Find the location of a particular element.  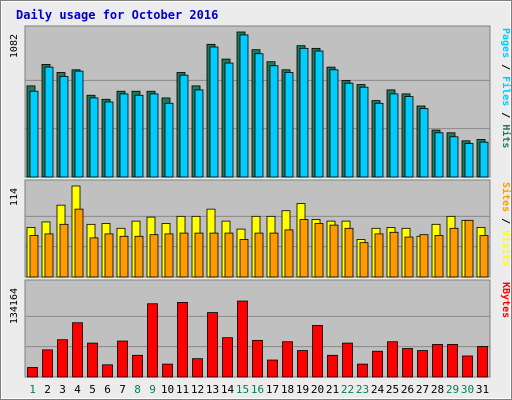

legend: Sites / Visits is located at coordinates (506, 224).